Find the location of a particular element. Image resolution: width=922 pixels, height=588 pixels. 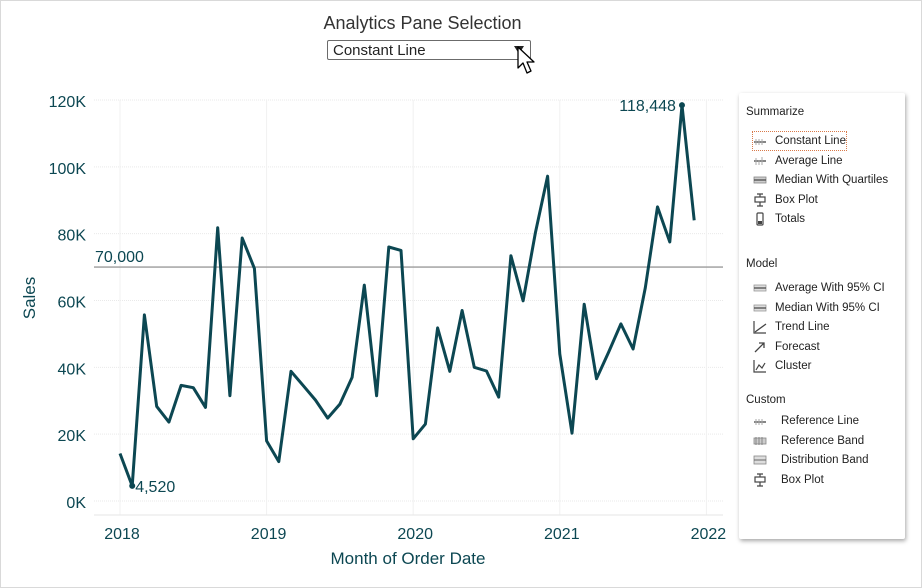

x-tick-label: 2020 is located at coordinates (415, 534).